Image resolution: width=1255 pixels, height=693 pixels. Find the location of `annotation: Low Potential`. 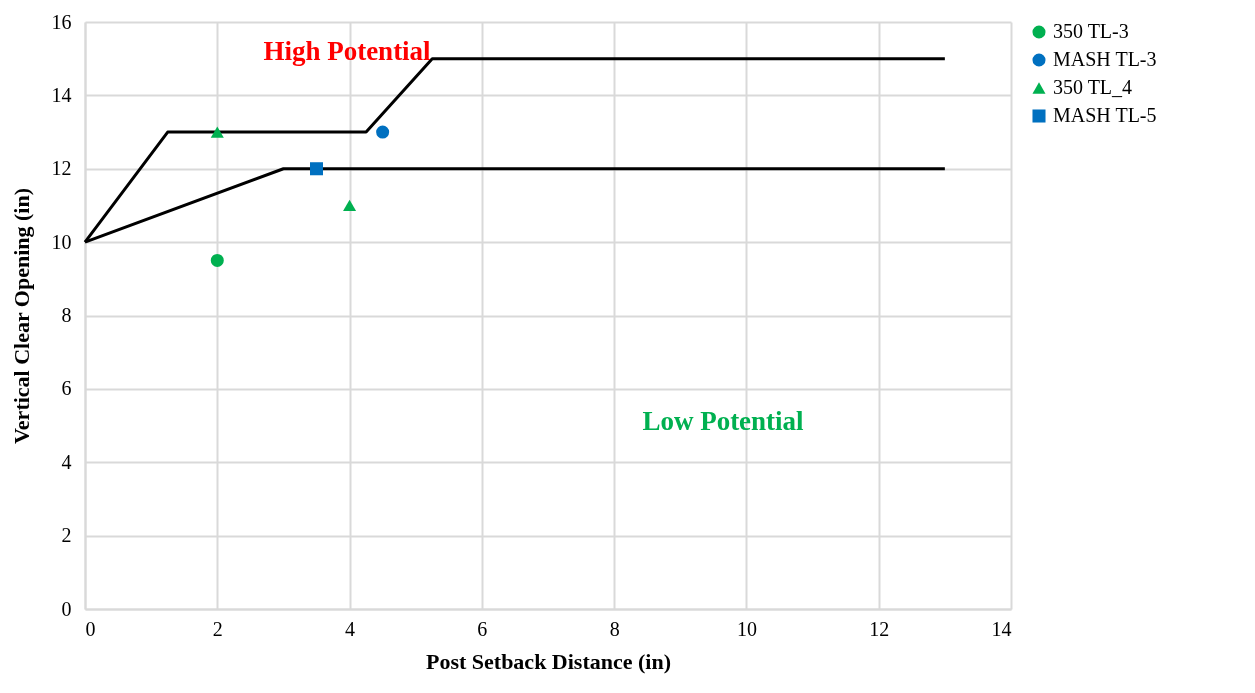

annotation: Low Potential is located at coordinates (723, 421).